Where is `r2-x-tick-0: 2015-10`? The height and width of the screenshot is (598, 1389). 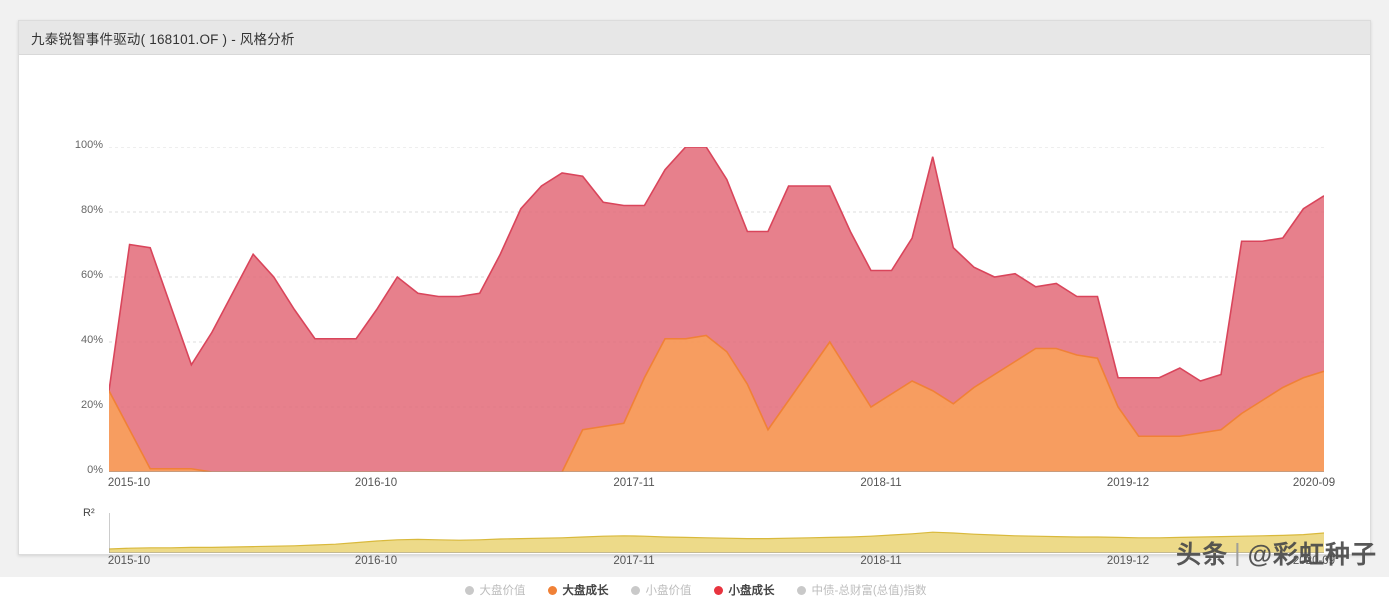 r2-x-tick-0: 2015-10 is located at coordinates (129, 561).